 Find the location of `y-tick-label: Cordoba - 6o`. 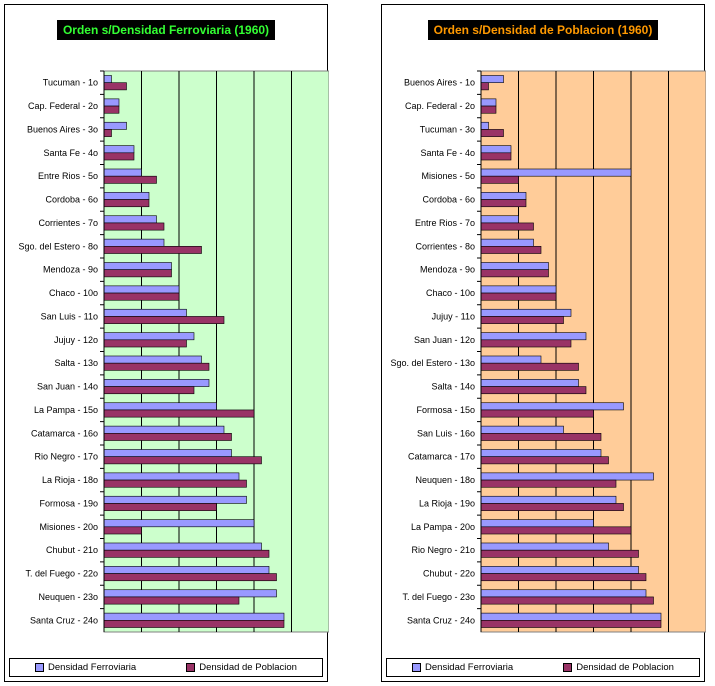

y-tick-label: Cordoba - 6o is located at coordinates (71, 200).